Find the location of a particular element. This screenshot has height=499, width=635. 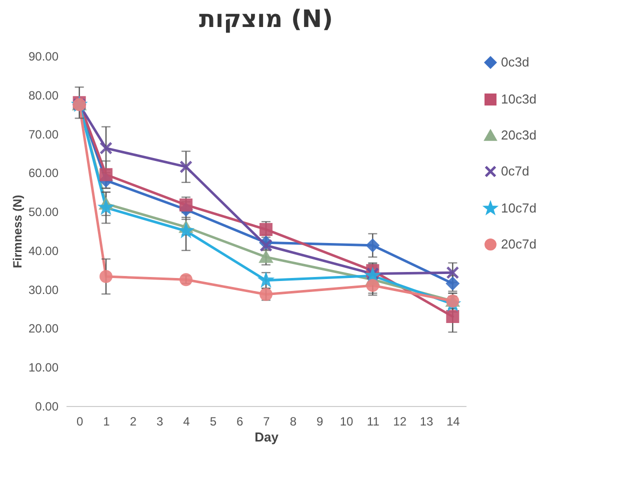

y-axis-title: Firmness (N) is located at coordinates (17, 231).